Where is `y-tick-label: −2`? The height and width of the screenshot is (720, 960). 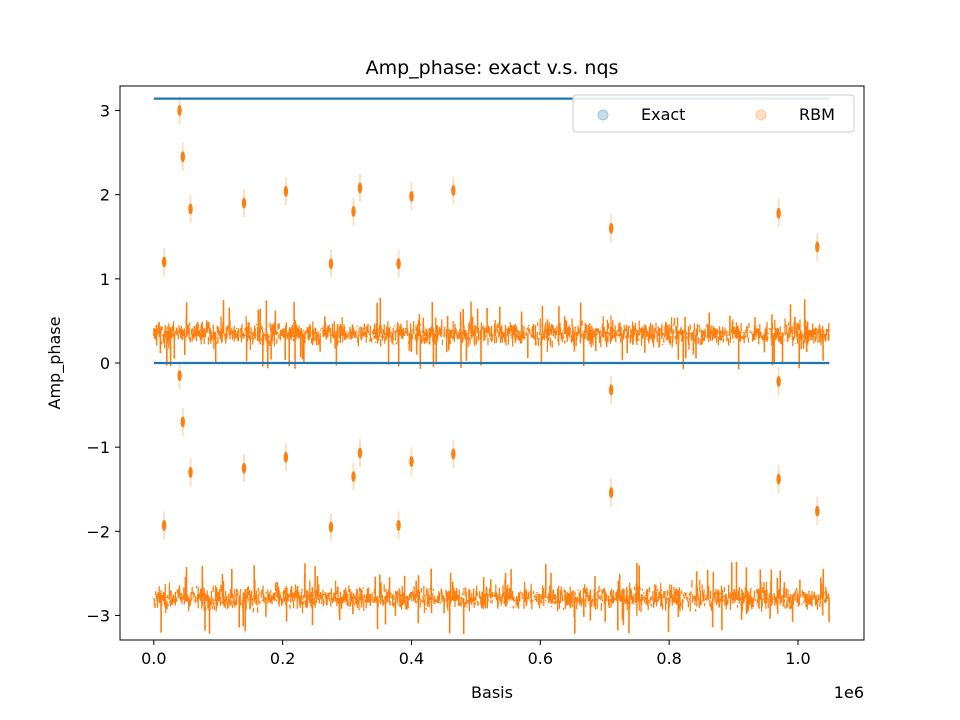
y-tick-label: −2 is located at coordinates (98, 531).